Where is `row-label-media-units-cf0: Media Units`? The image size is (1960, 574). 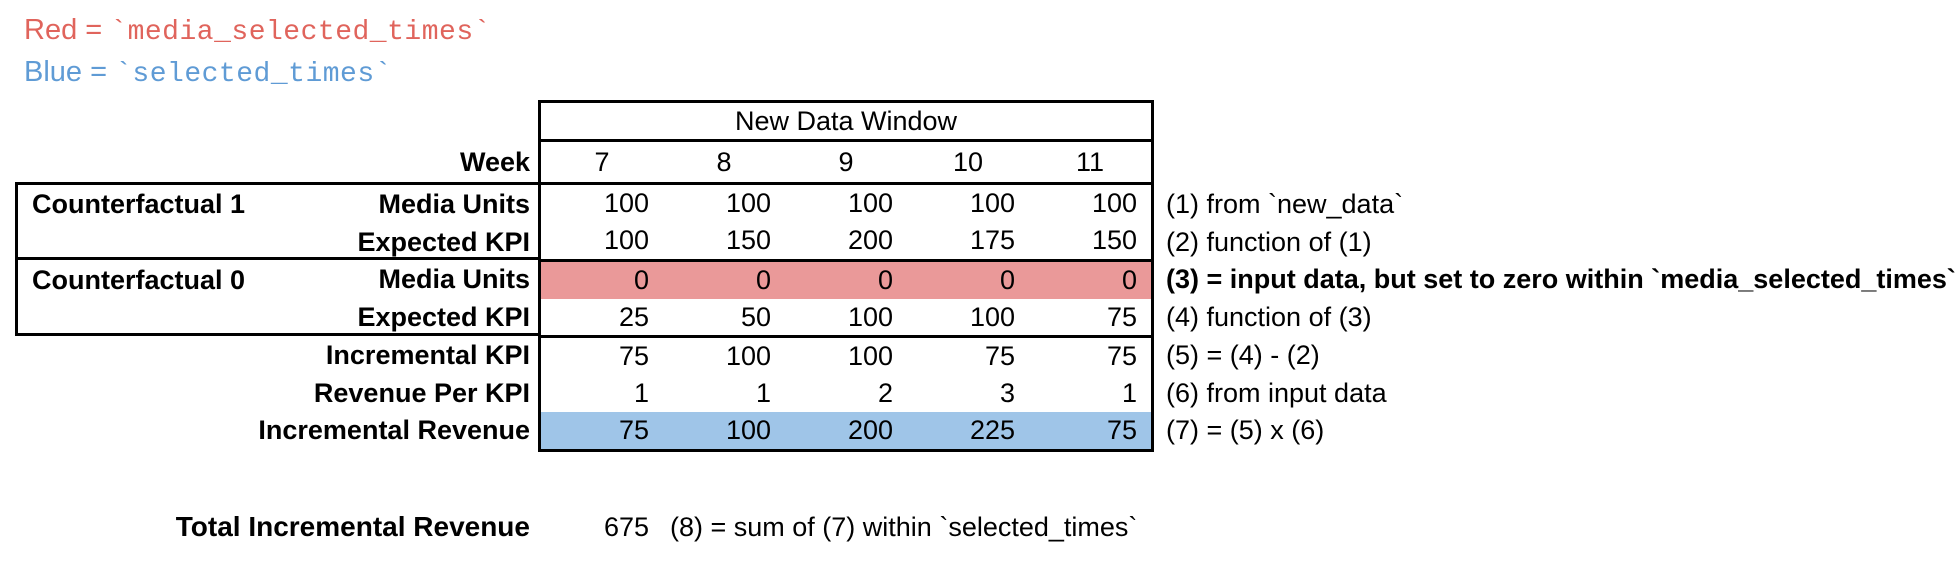 row-label-media-units-cf0: Media Units is located at coordinates (454, 279).